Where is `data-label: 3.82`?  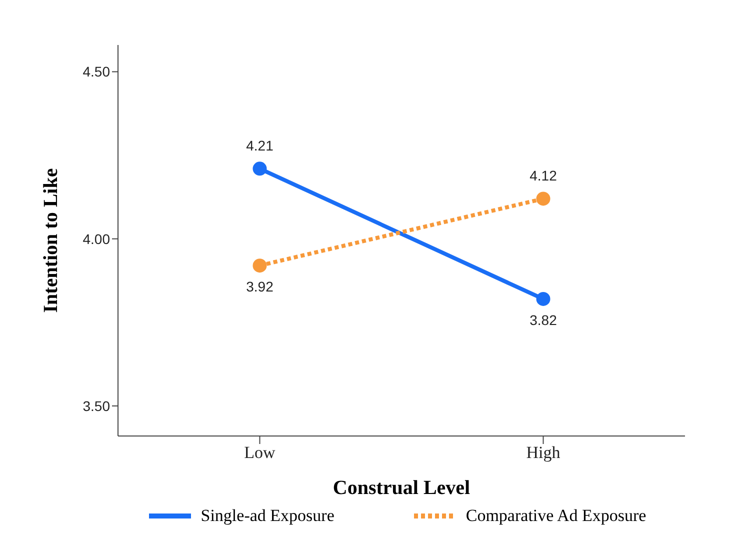 data-label: 3.82 is located at coordinates (544, 320).